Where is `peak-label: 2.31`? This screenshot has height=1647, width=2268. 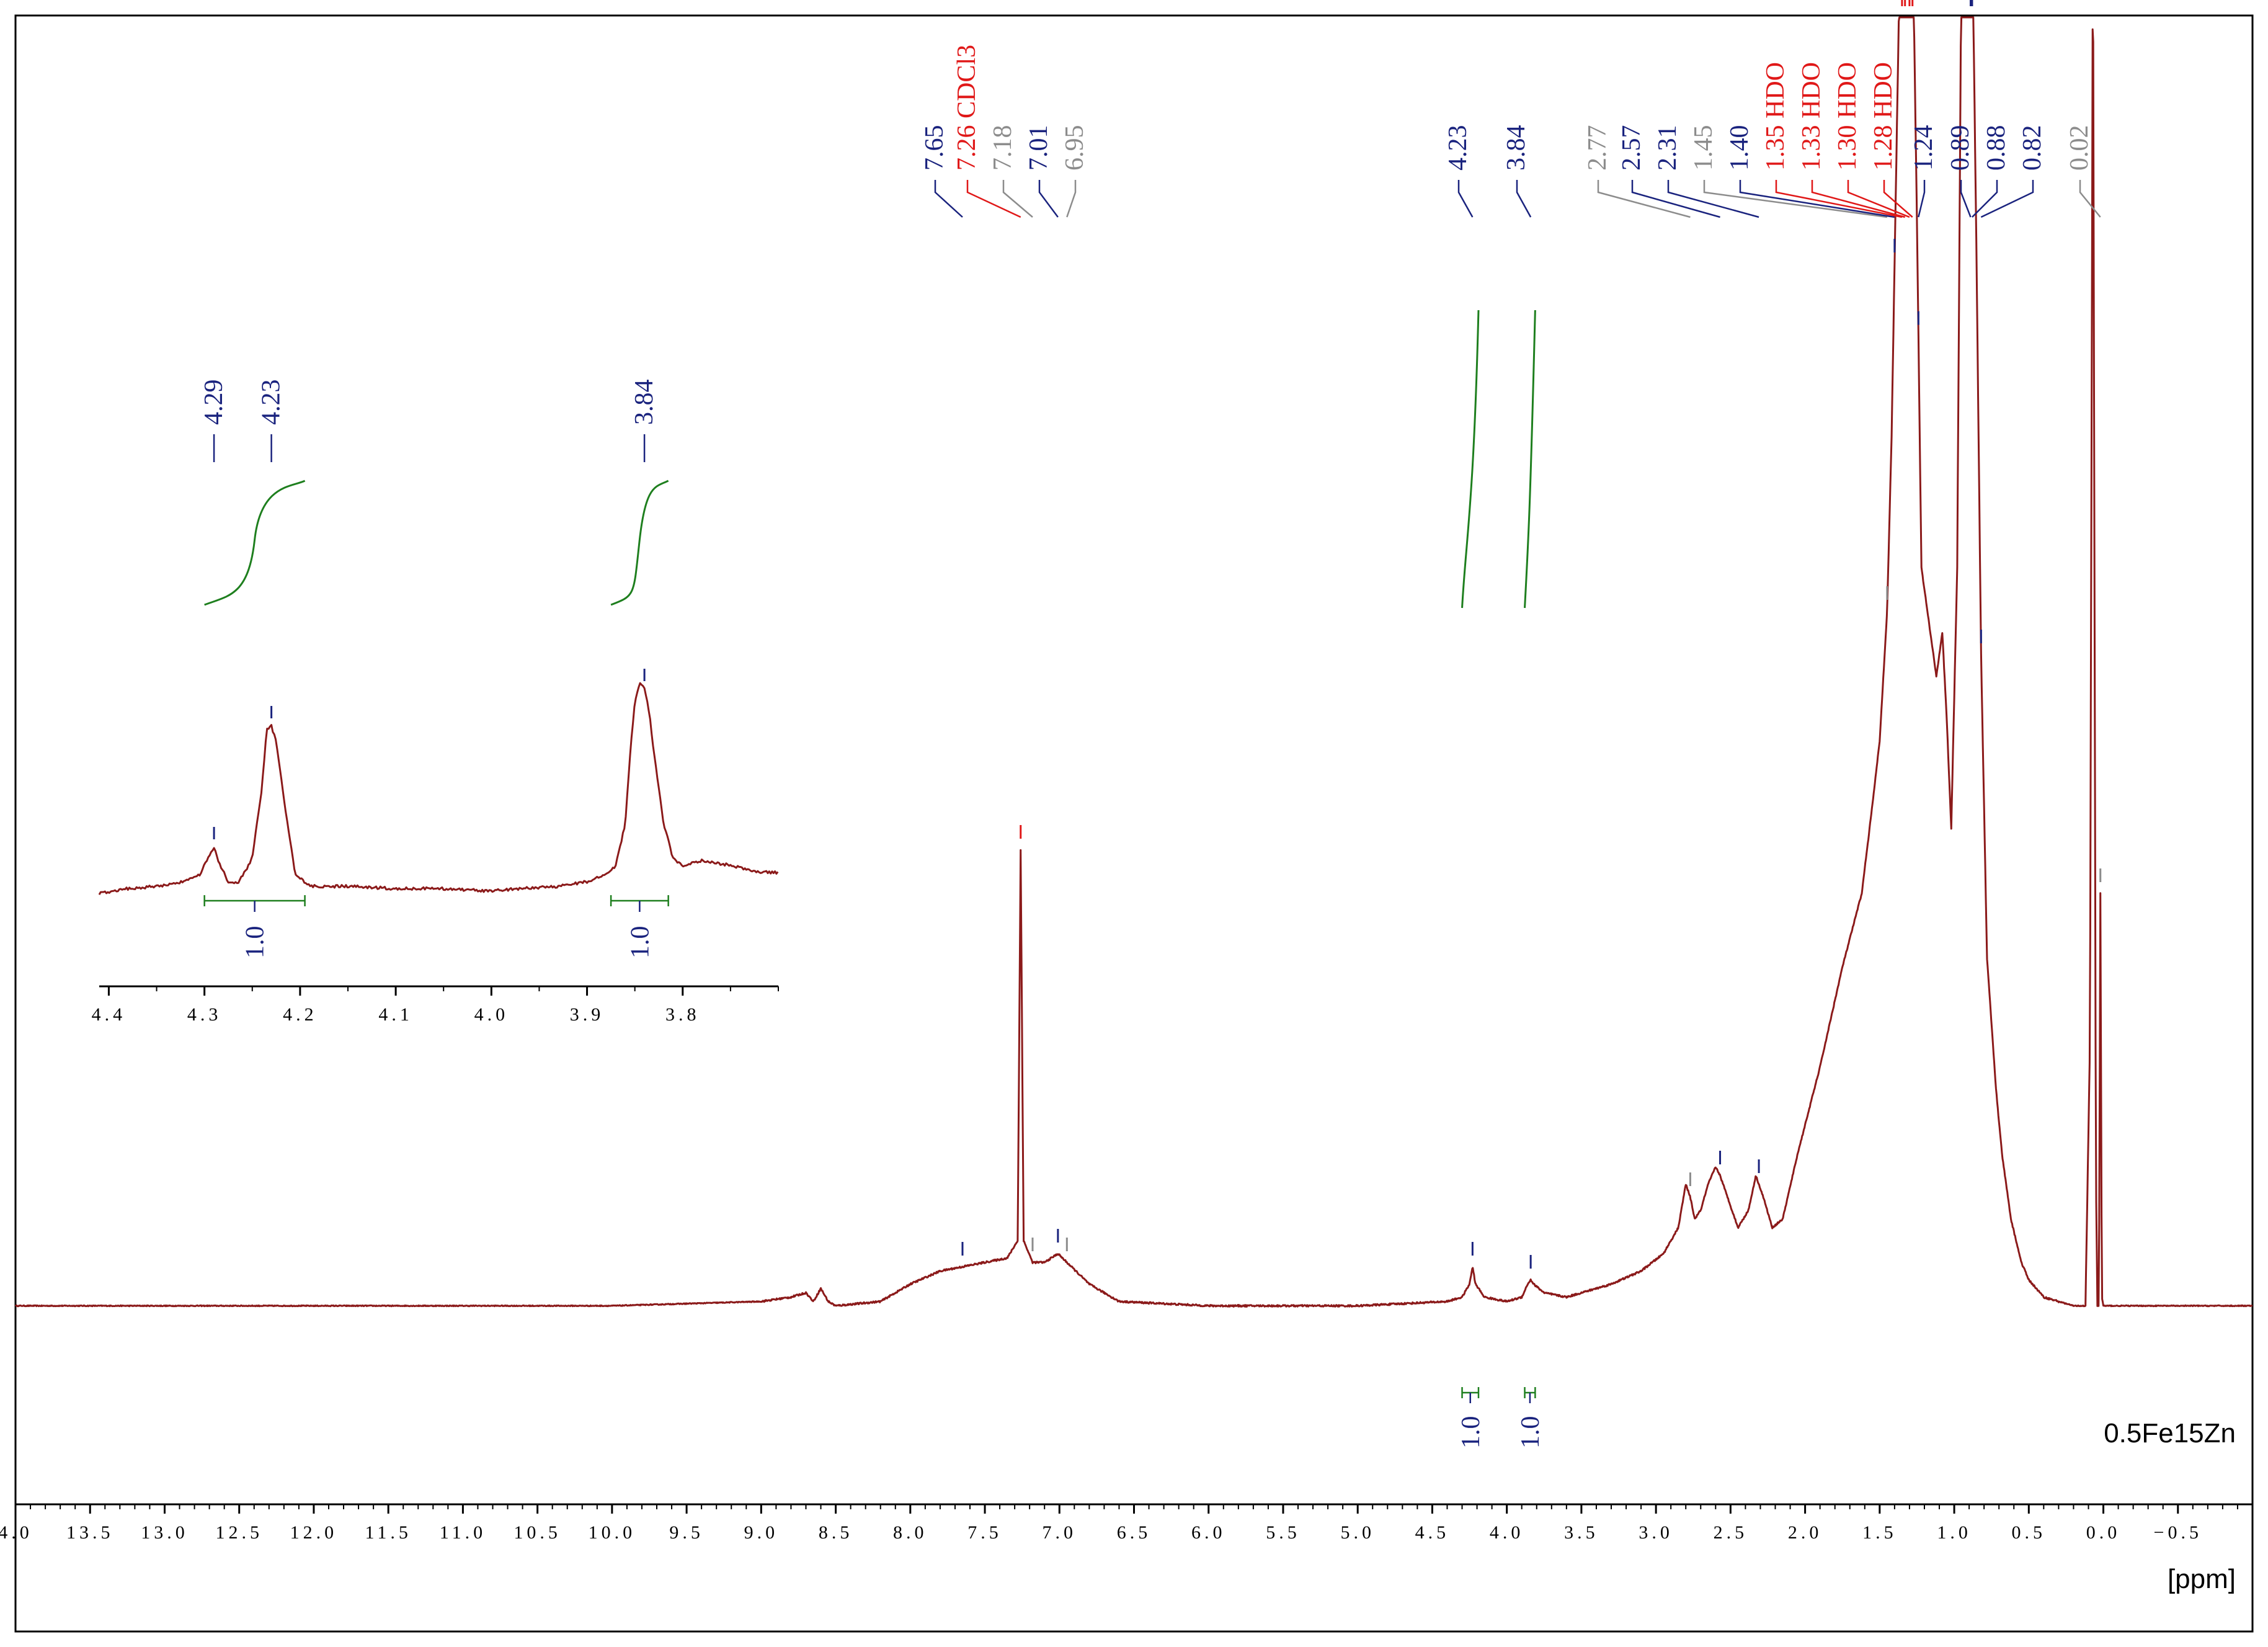
peak-label: 2.31 is located at coordinates (1667, 148).